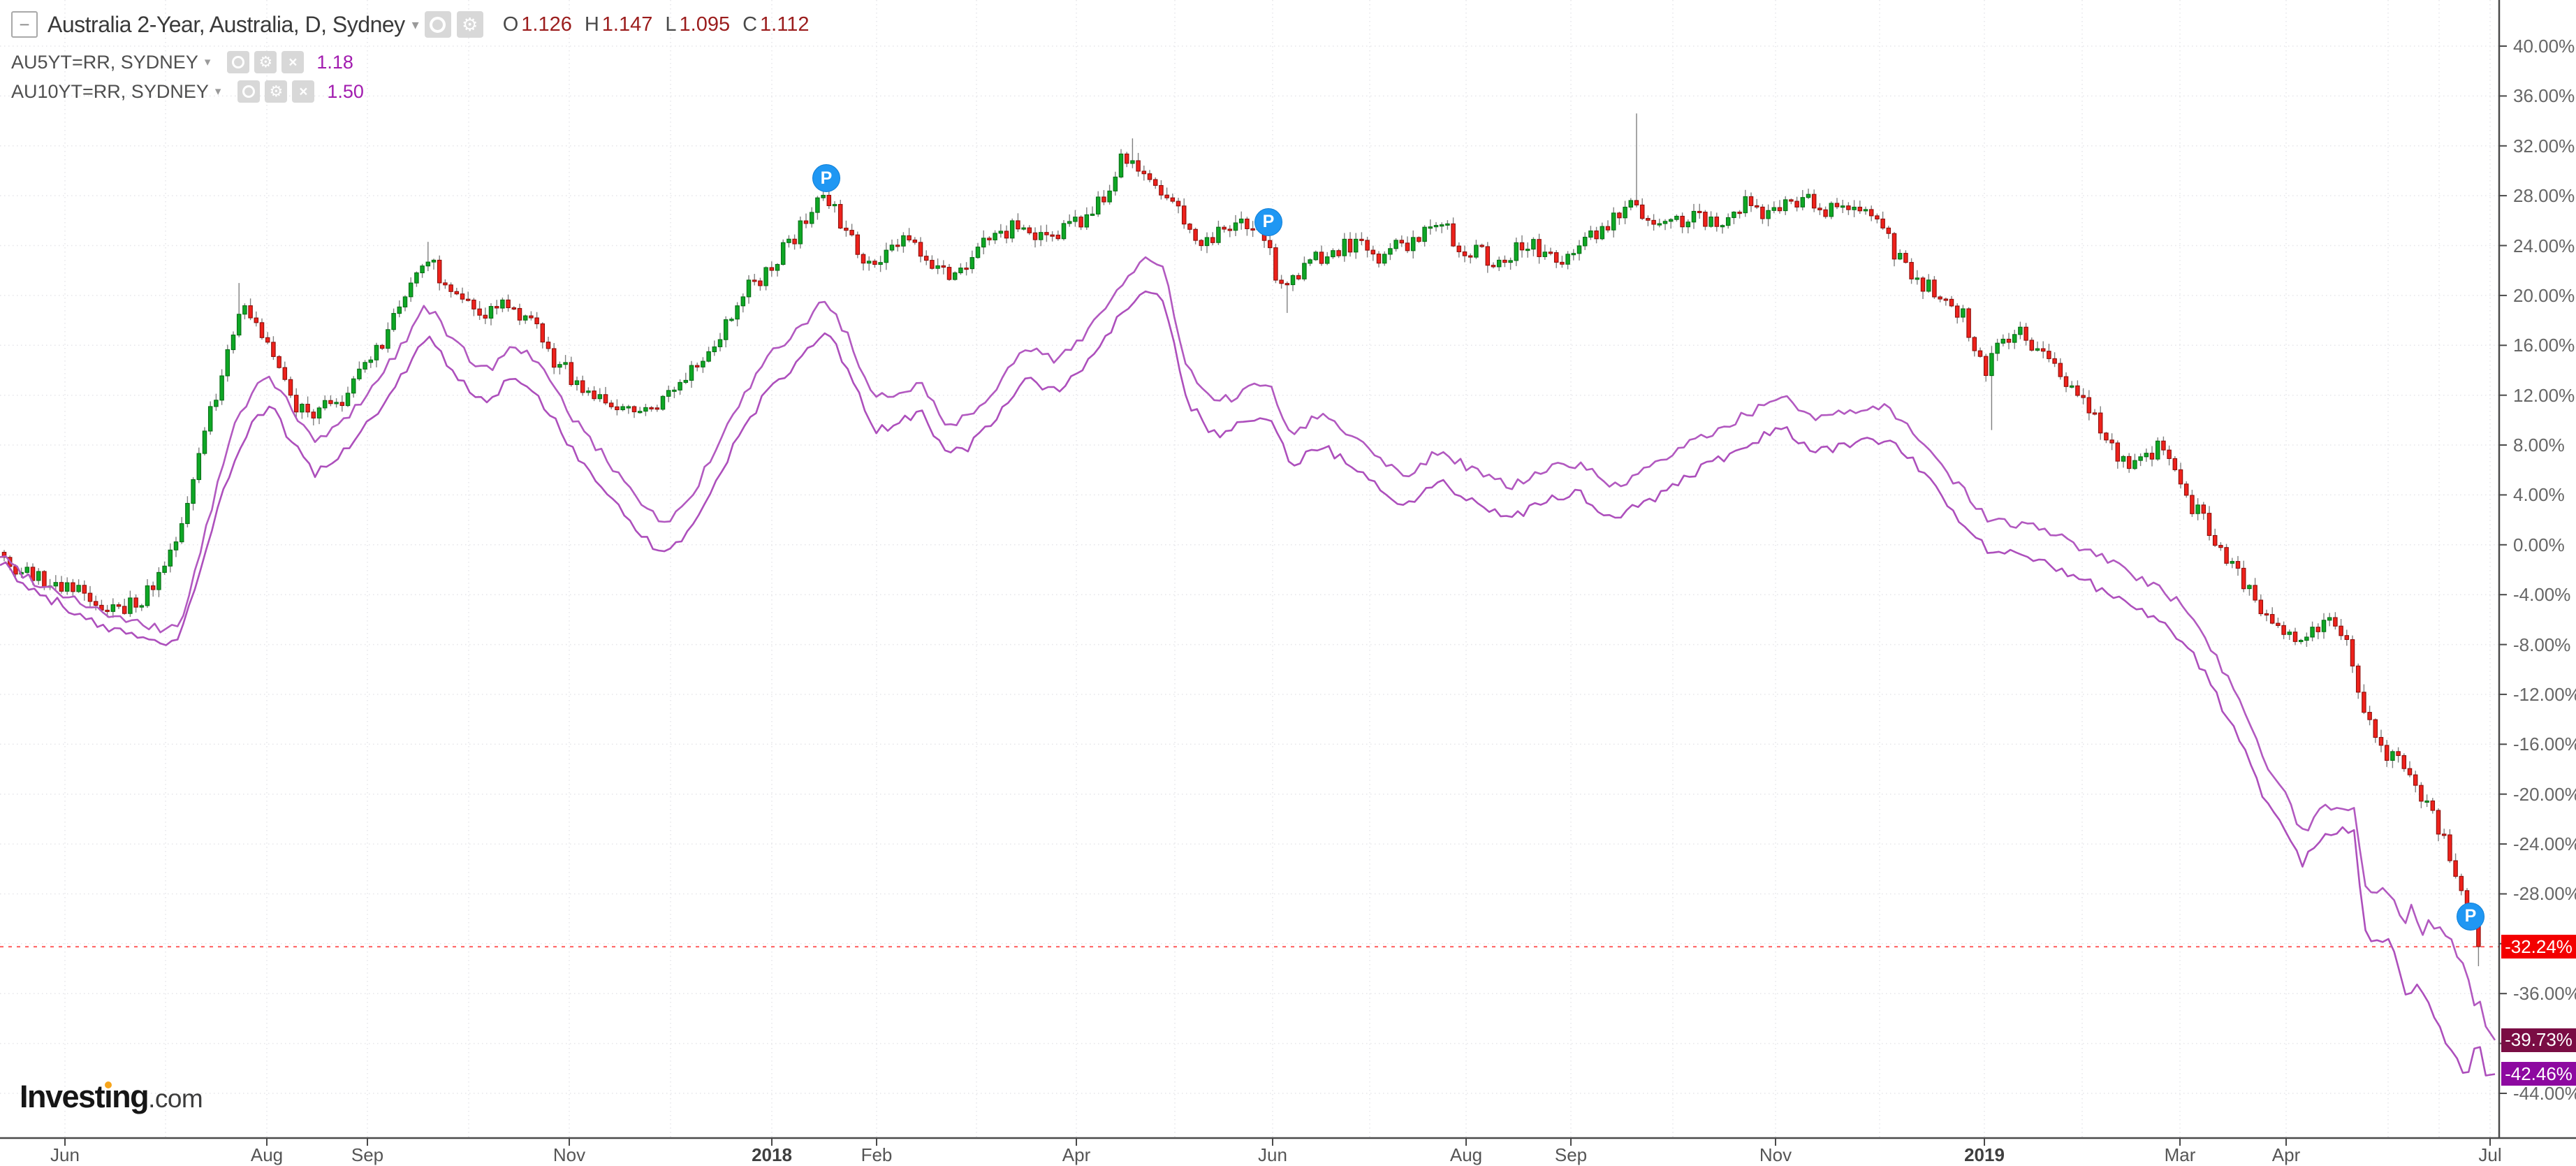 This screenshot has height=1166, width=2576. Describe the element at coordinates (2542, 595) in the screenshot. I see `price-tick-label: -4.00%` at that location.